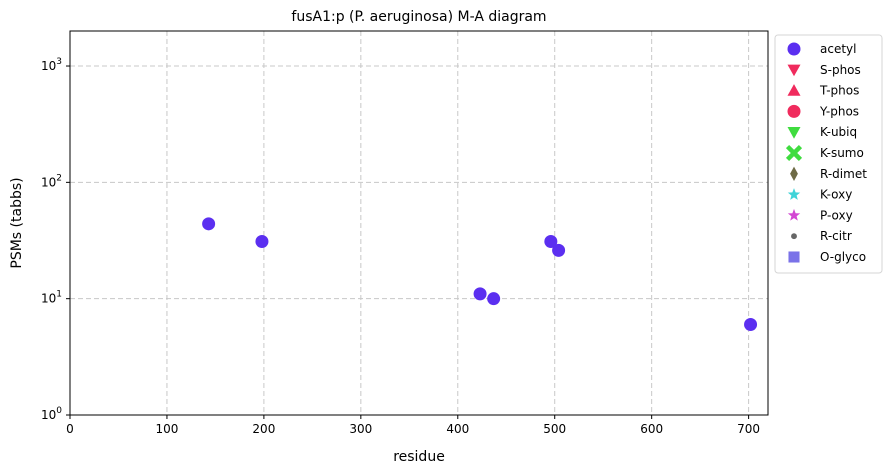 This screenshot has width=889, height=474. I want to click on x-axis-ticks: 0 100 200 300 400 500 600 700, so click(413, 425).